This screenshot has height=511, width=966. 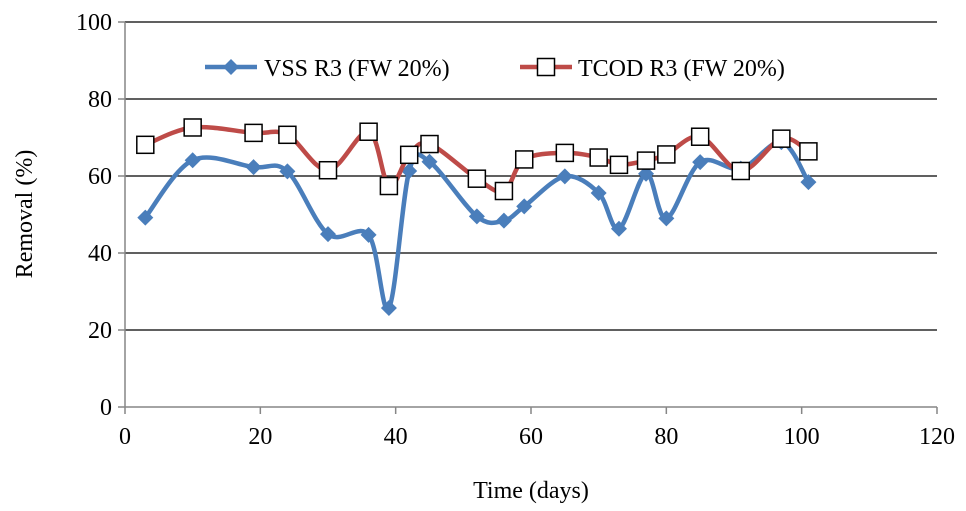 I want to click on legend-item-vss: VSS R3 (FW 20%), so click(x=327, y=69).